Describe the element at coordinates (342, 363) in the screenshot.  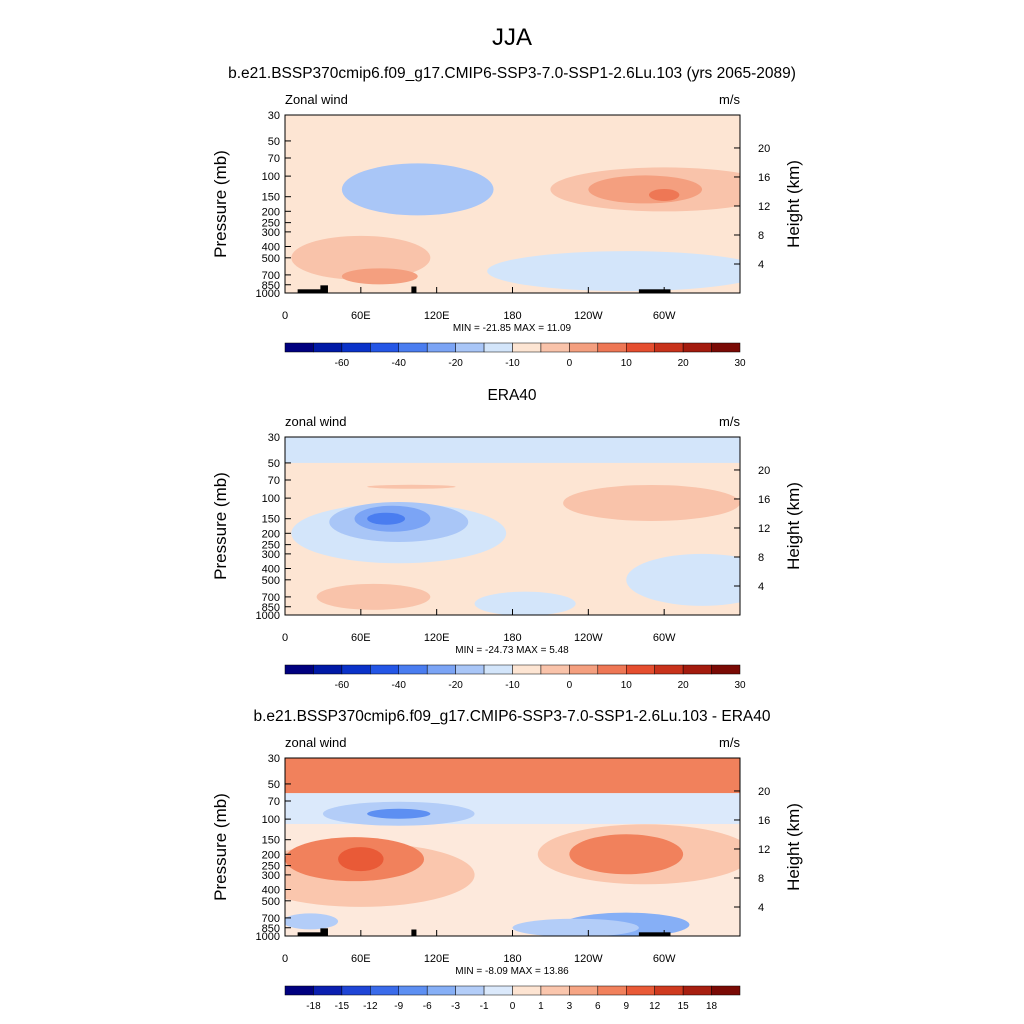
I see `colorbar-label: -60` at that location.